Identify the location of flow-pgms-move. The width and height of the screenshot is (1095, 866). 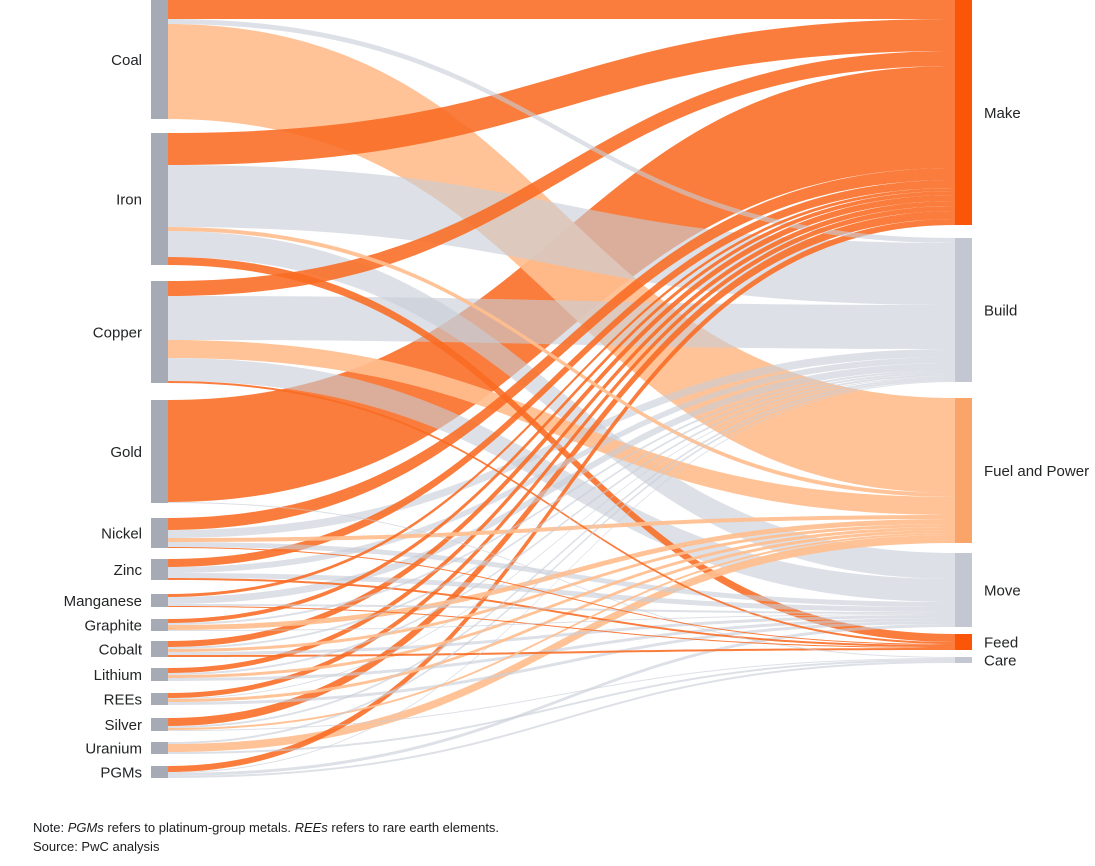
(561, 700).